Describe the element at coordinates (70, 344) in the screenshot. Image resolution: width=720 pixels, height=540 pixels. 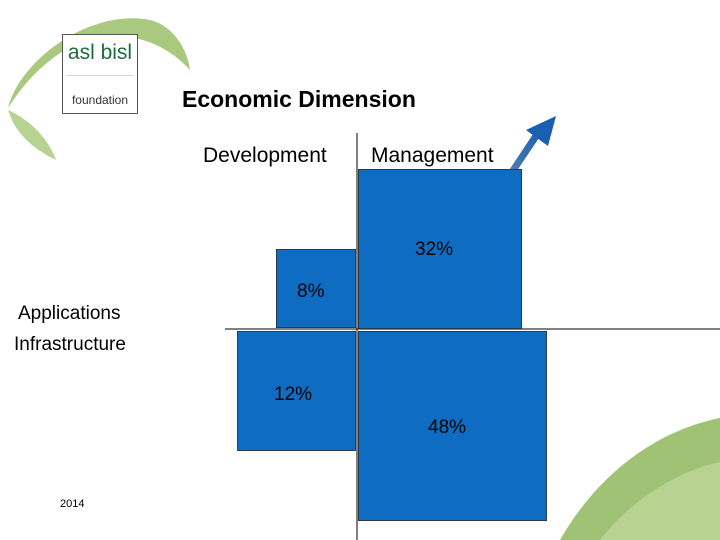
I see `row-label-infrastructure: Infrastructure` at that location.